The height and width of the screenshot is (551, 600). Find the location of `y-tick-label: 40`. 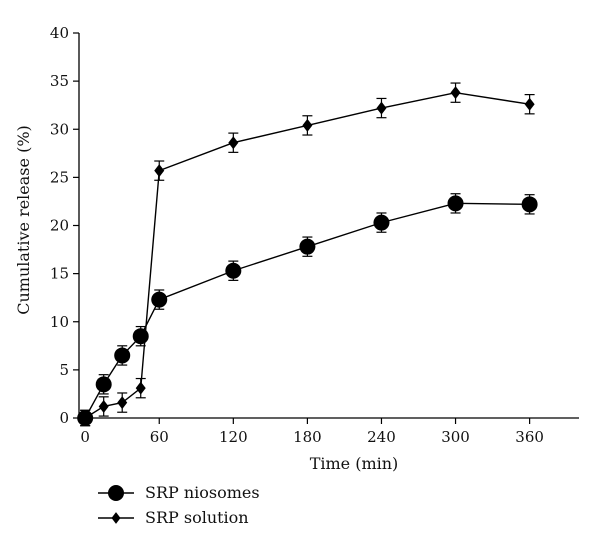

y-tick-label: 40 is located at coordinates (59, 33).